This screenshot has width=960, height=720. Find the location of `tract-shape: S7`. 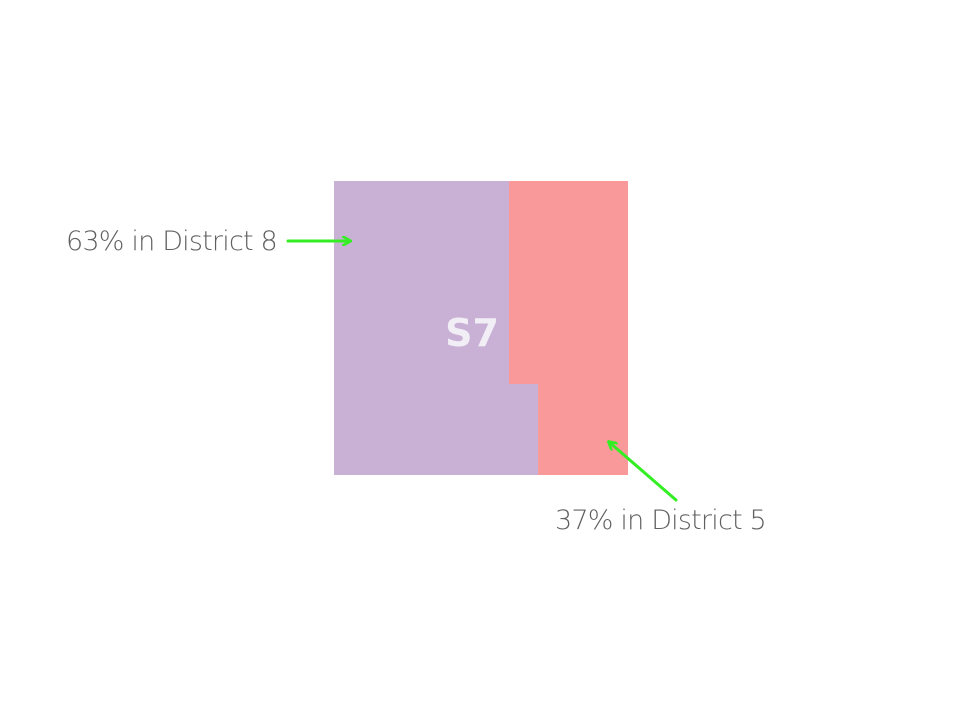

tract-shape: S7 is located at coordinates (481, 328).